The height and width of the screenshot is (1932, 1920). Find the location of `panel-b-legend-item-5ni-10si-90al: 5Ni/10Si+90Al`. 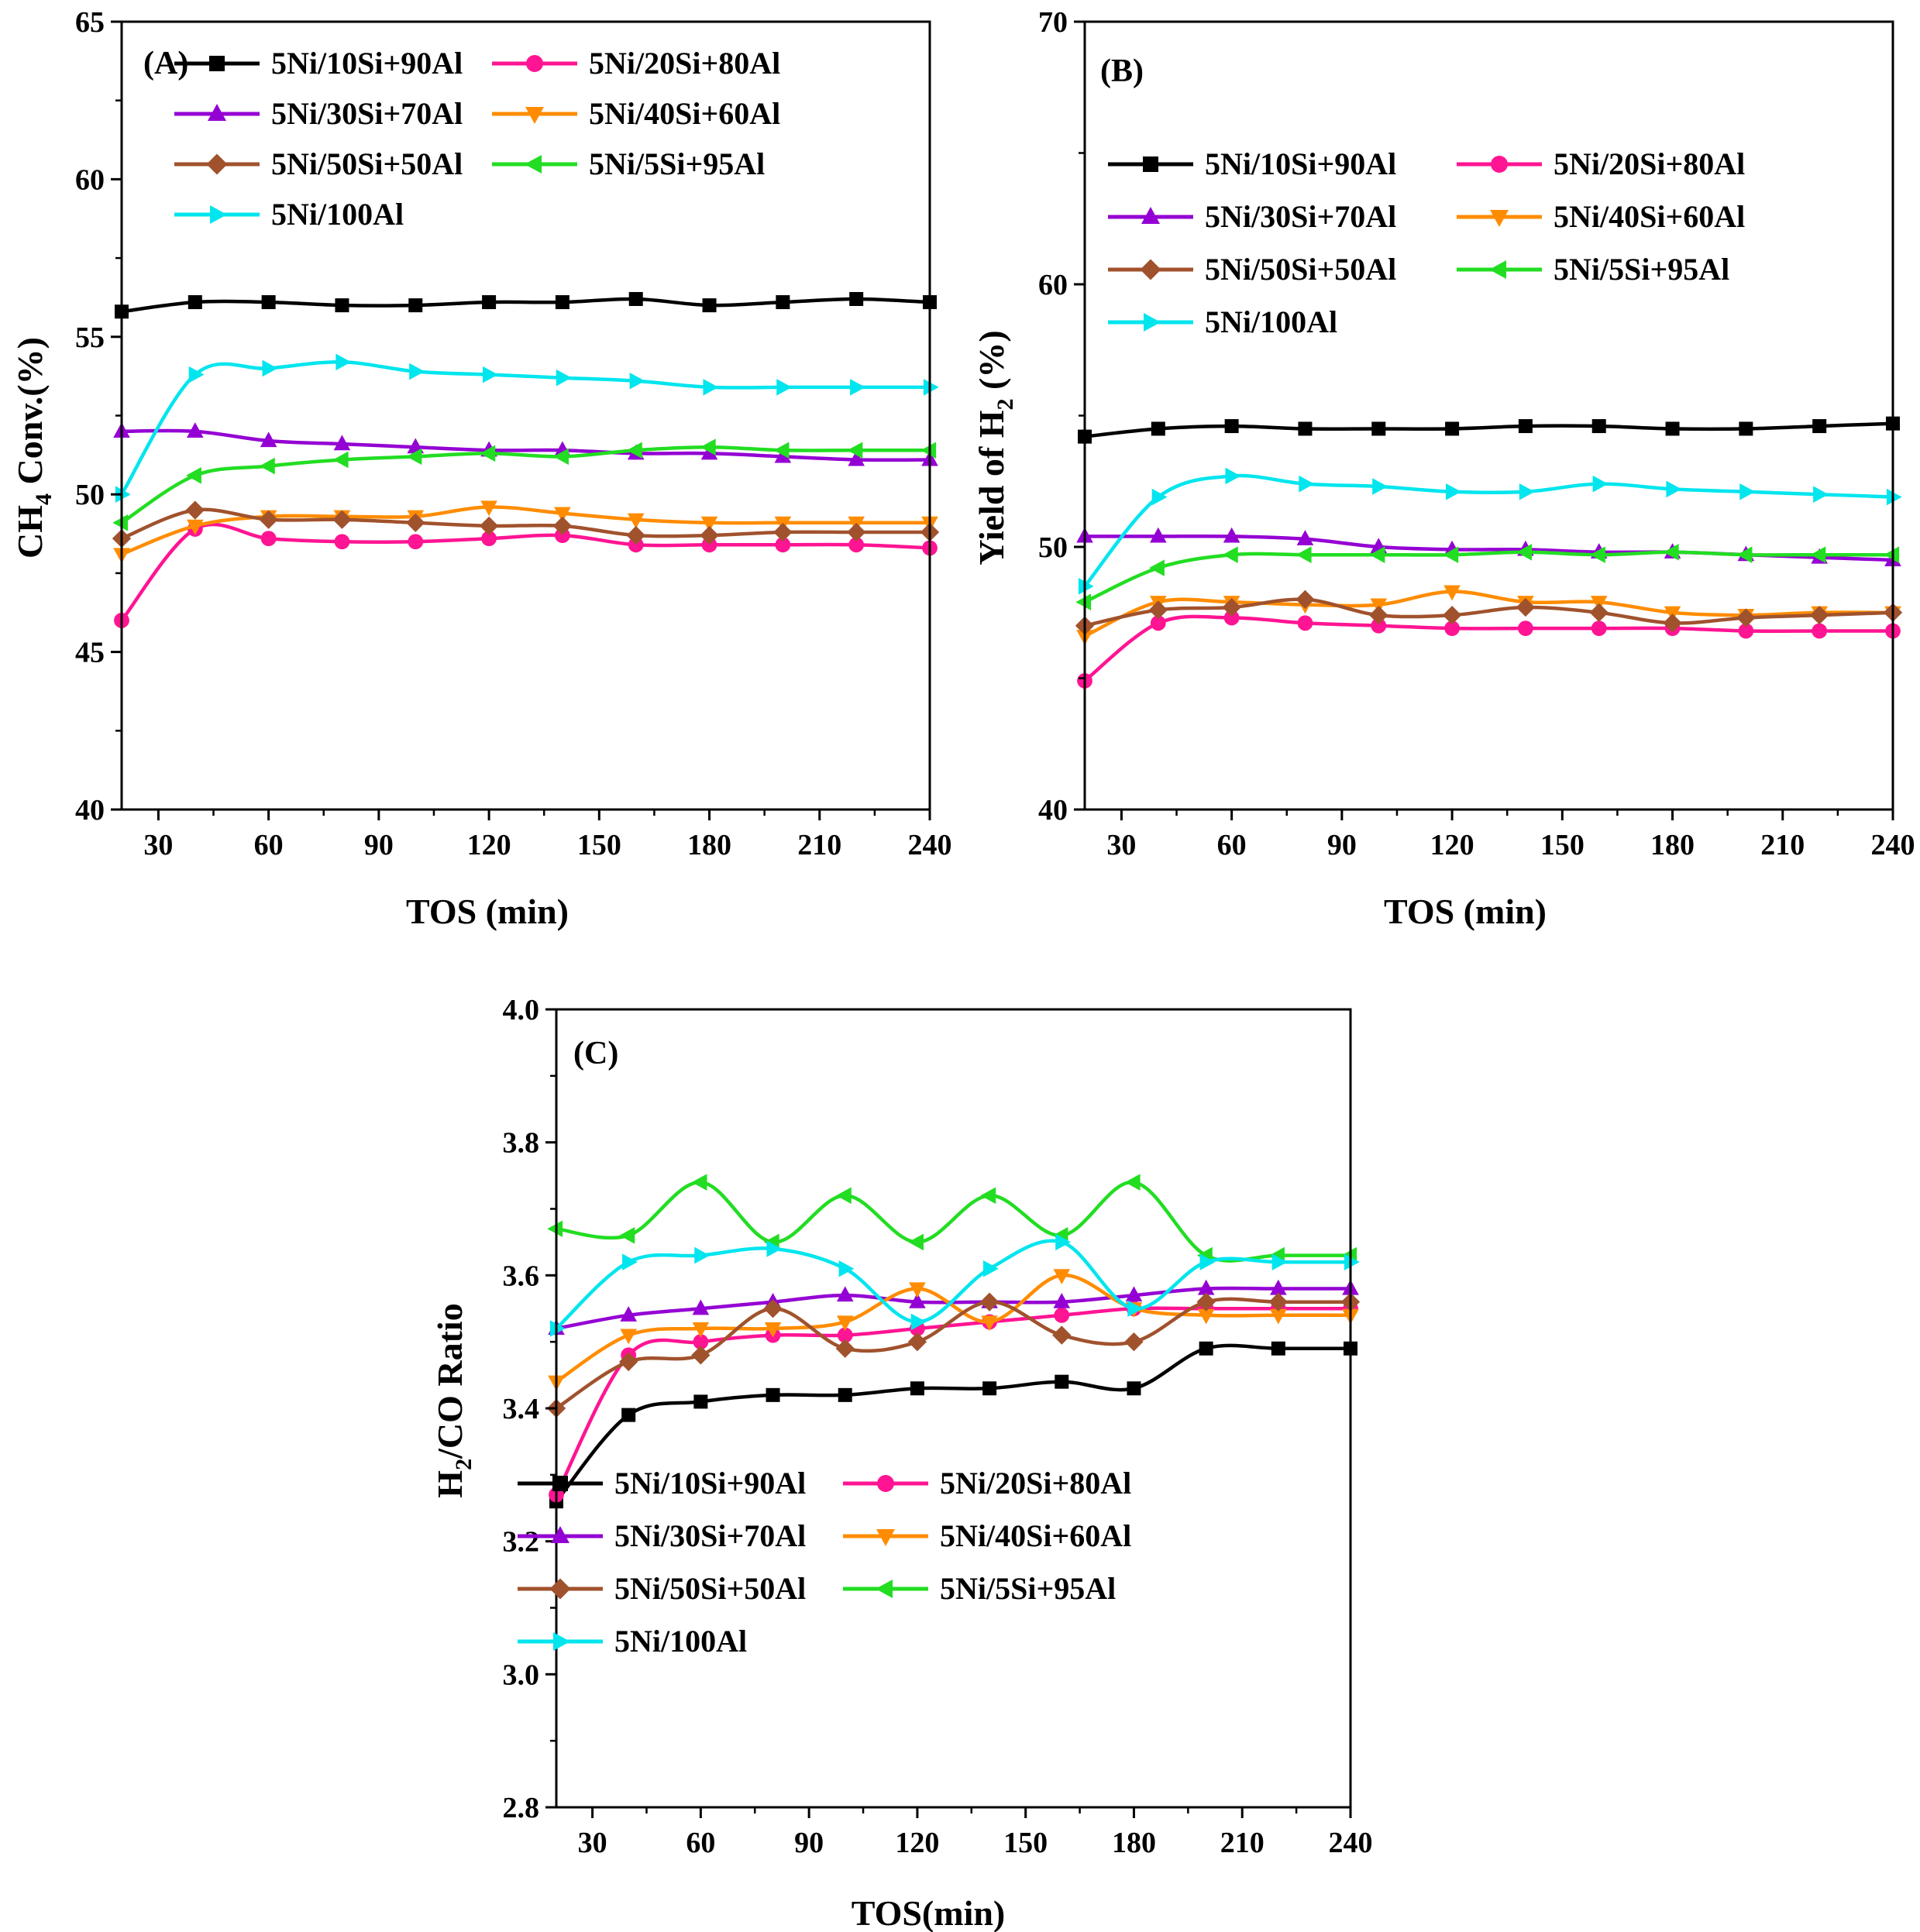

panel-b-legend-item-5ni-10si-90al: 5Ni/10Si+90Al is located at coordinates (1252, 164).